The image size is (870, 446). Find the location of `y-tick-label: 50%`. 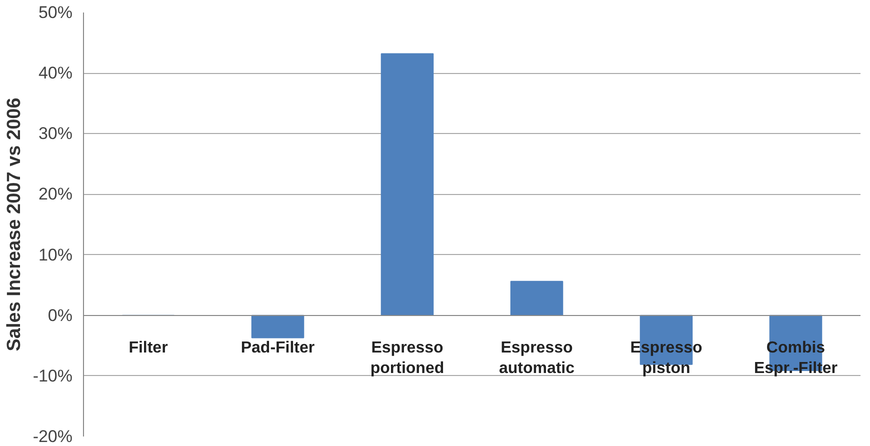

y-tick-label: 50% is located at coordinates (55, 12).